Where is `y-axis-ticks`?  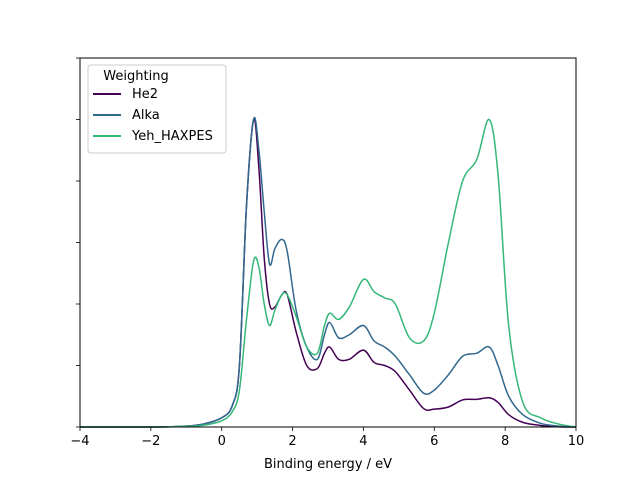 y-axis-ticks is located at coordinates (78, 242).